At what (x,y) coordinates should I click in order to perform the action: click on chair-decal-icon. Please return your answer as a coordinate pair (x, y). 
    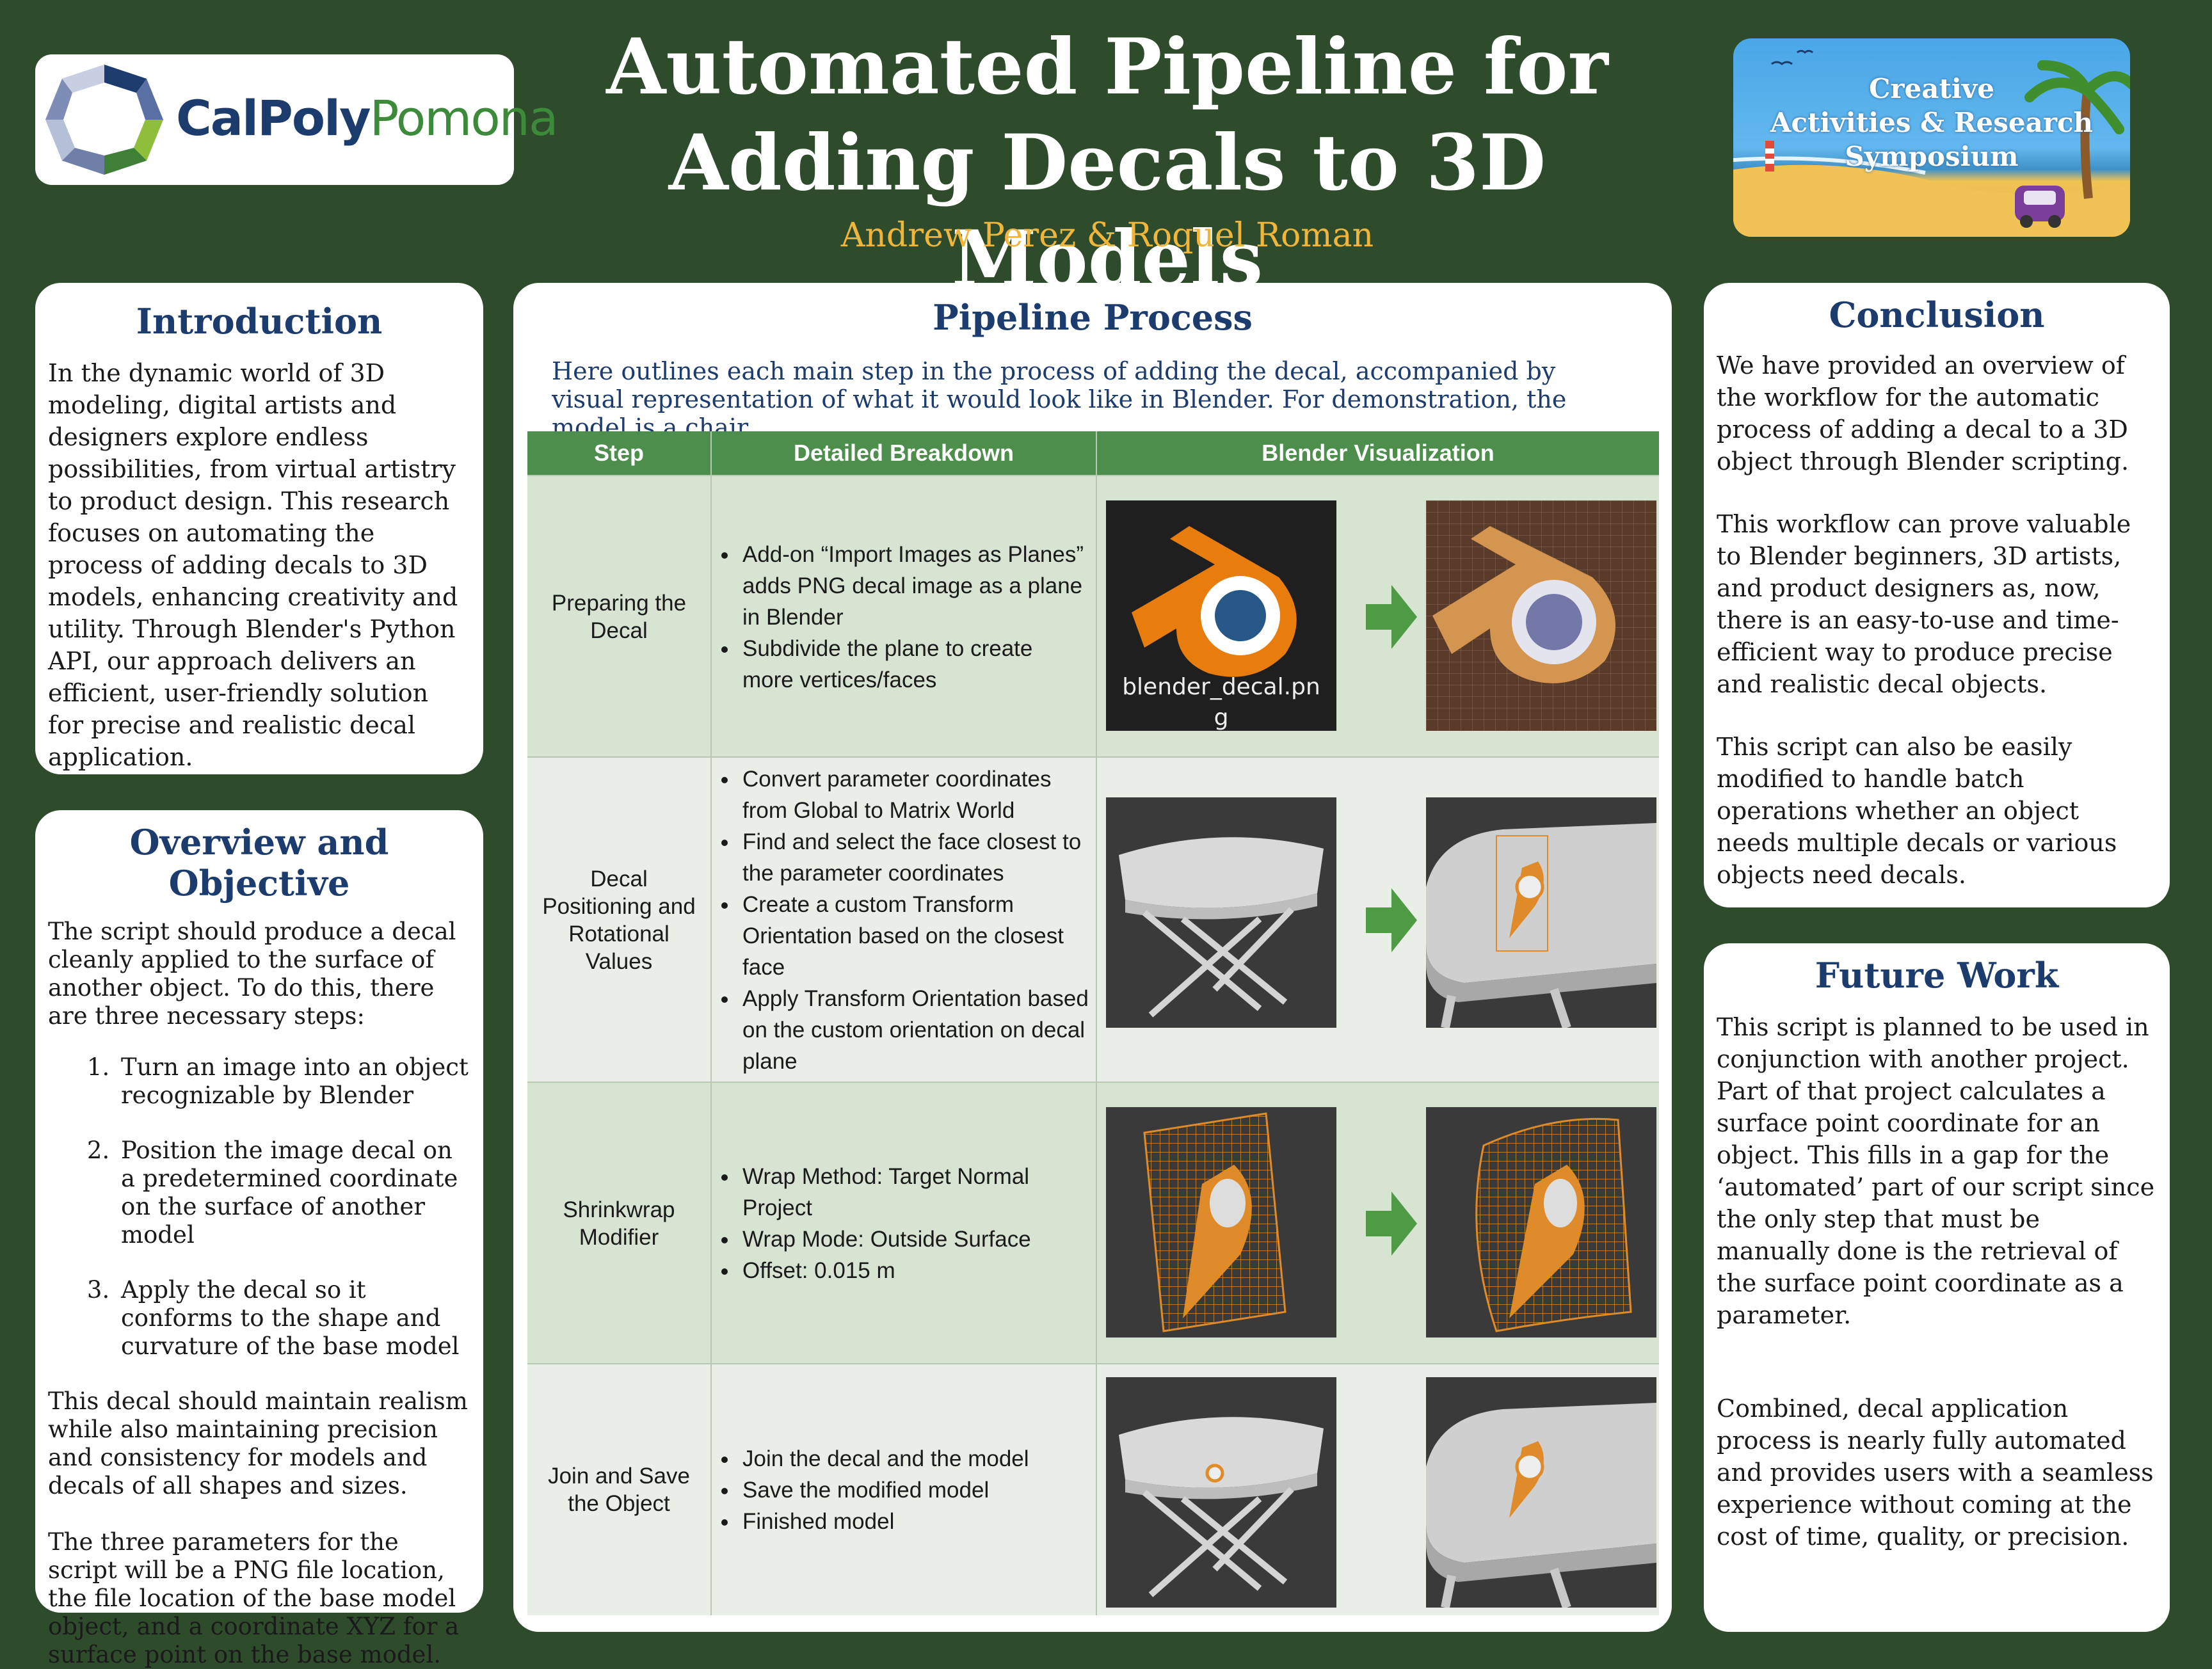
    Looking at the image, I should click on (1541, 925).